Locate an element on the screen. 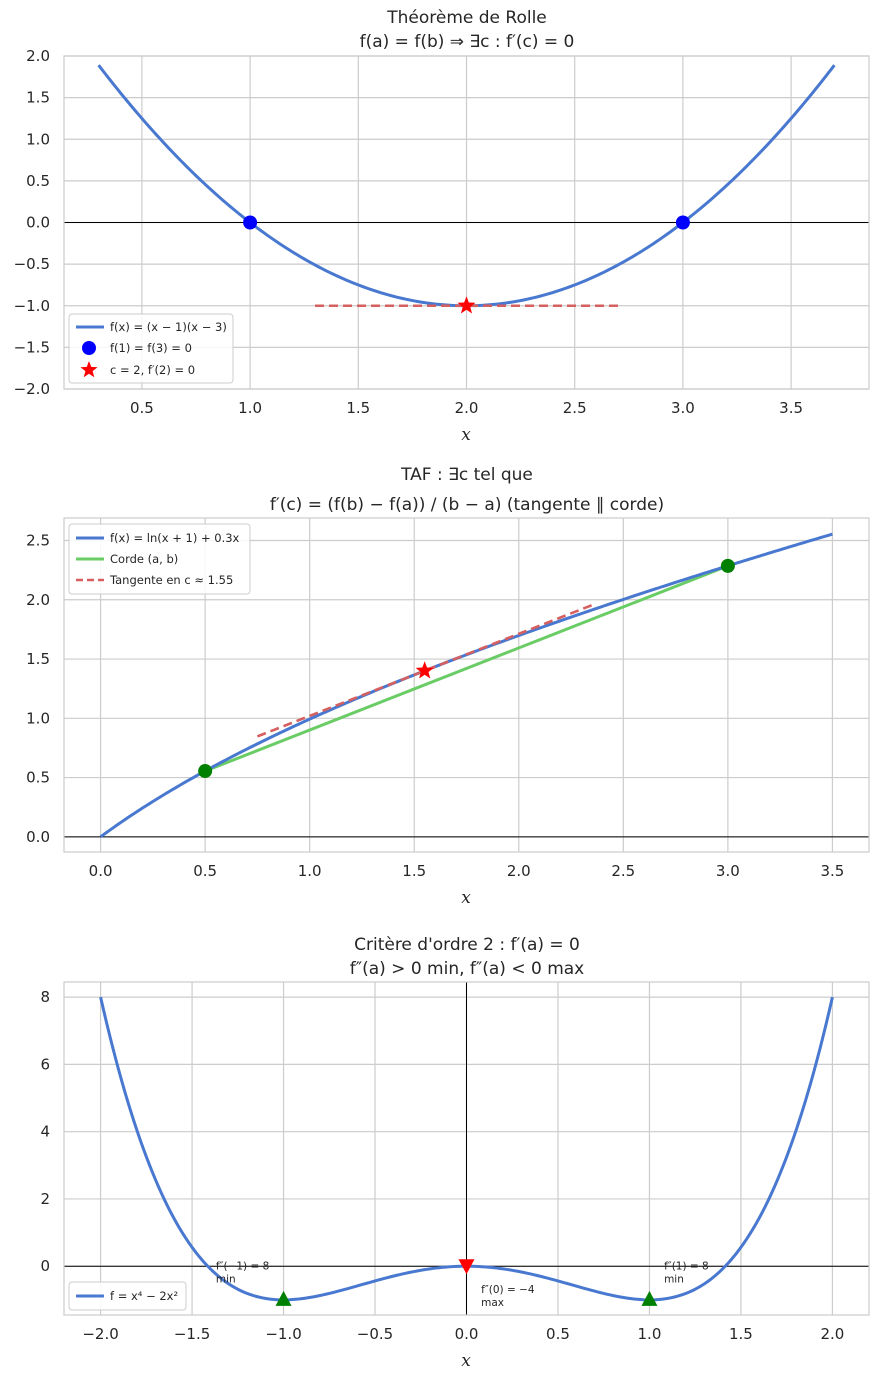 The image size is (880, 1380). annotation-text: f″(0) = −4 is located at coordinates (508, 1290).